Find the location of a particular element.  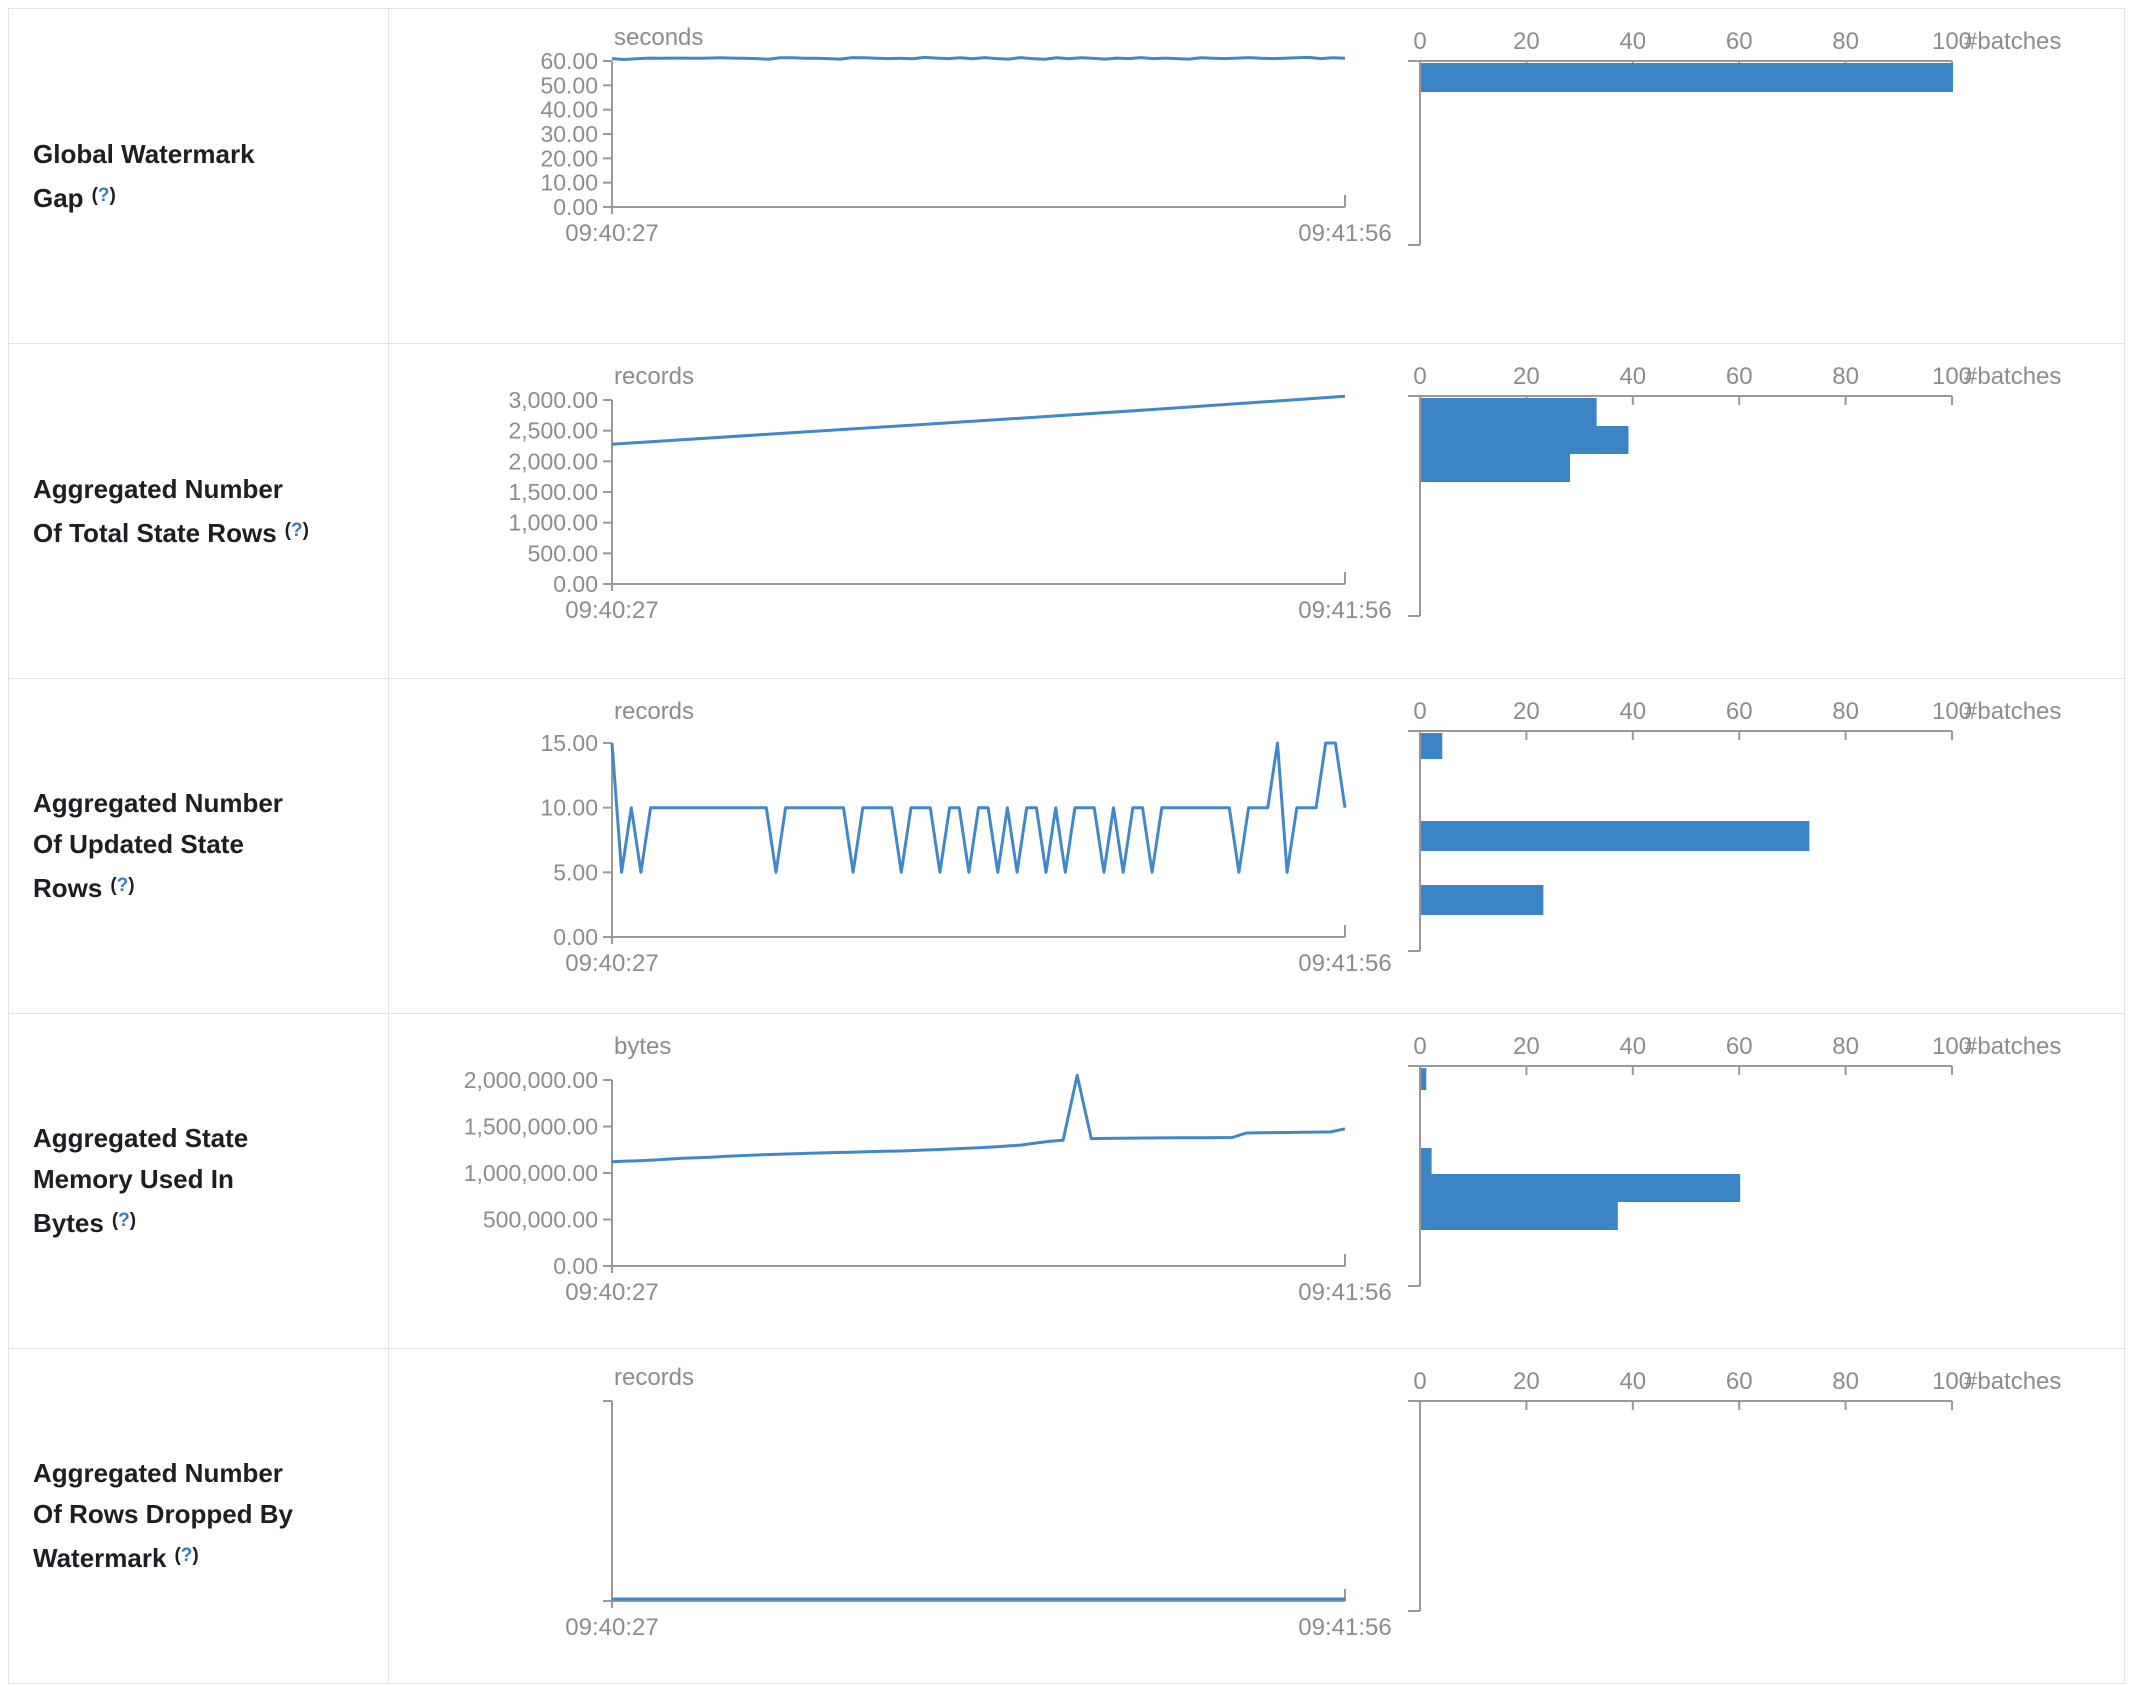

svg-text: 500.00 is located at coordinates (563, 553).